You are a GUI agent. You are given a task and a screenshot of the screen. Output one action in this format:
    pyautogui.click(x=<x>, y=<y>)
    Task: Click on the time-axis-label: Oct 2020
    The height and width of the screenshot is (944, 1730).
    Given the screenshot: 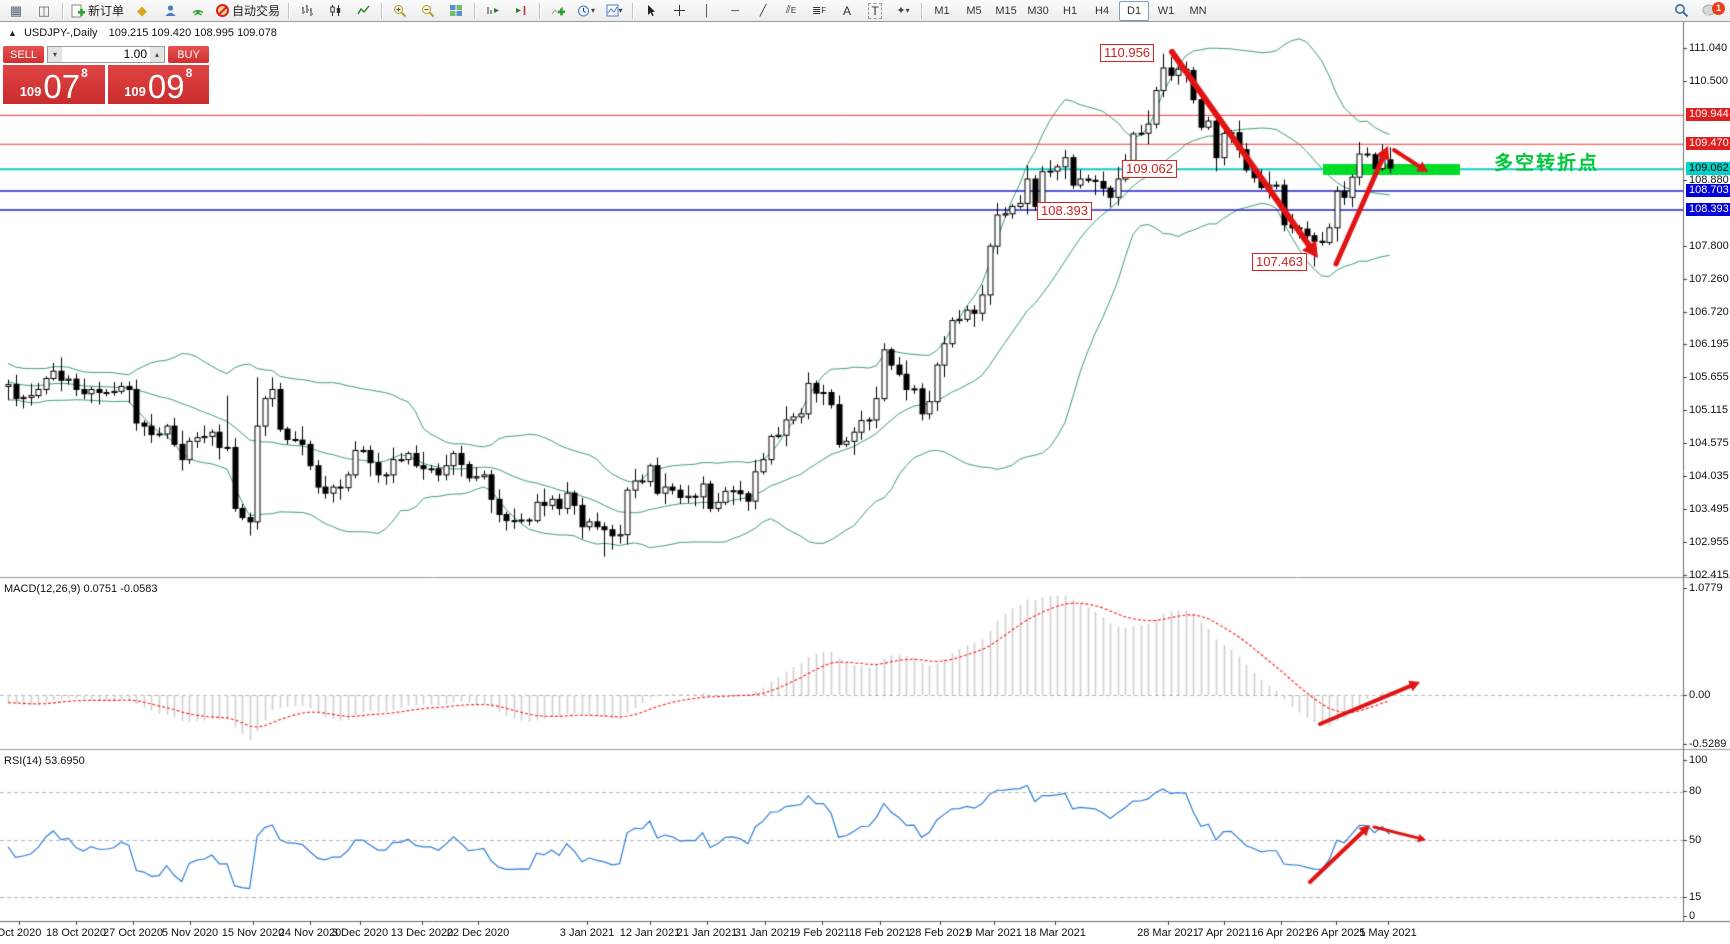 What is the action you would take?
    pyautogui.click(x=21, y=933)
    